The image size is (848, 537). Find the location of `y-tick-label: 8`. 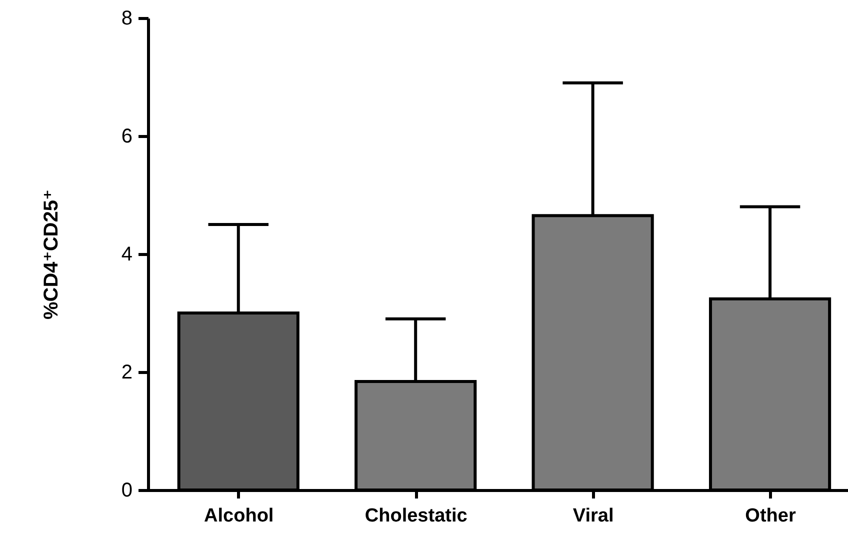

y-tick-label: 8 is located at coordinates (126, 19).